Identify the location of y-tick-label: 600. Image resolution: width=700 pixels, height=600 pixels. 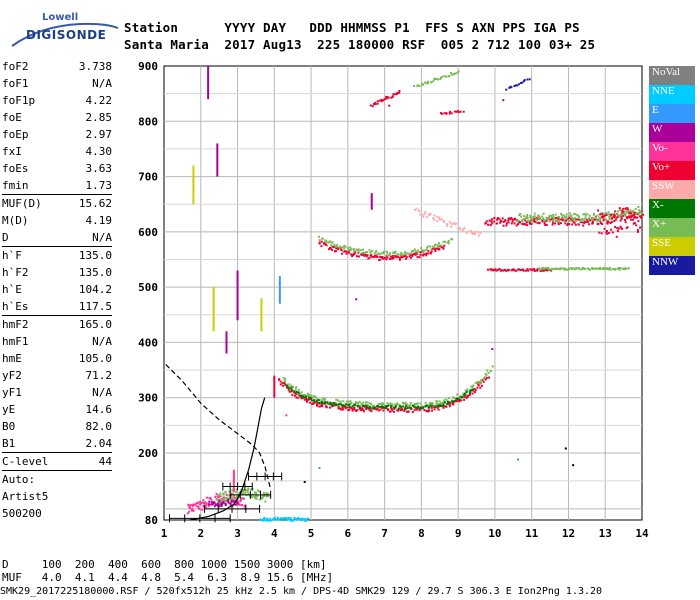
(148, 232).